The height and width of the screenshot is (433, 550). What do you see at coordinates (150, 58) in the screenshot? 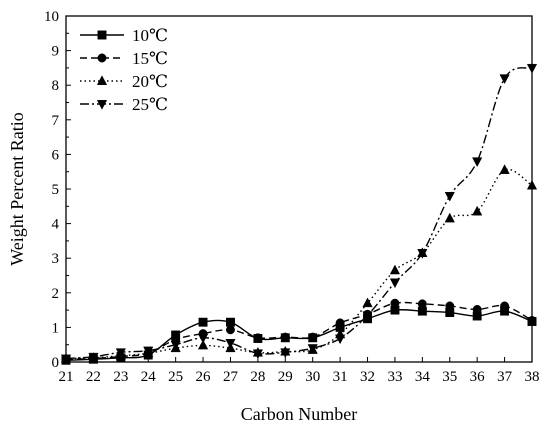
I see `legend-label: 15℃` at bounding box center [150, 58].